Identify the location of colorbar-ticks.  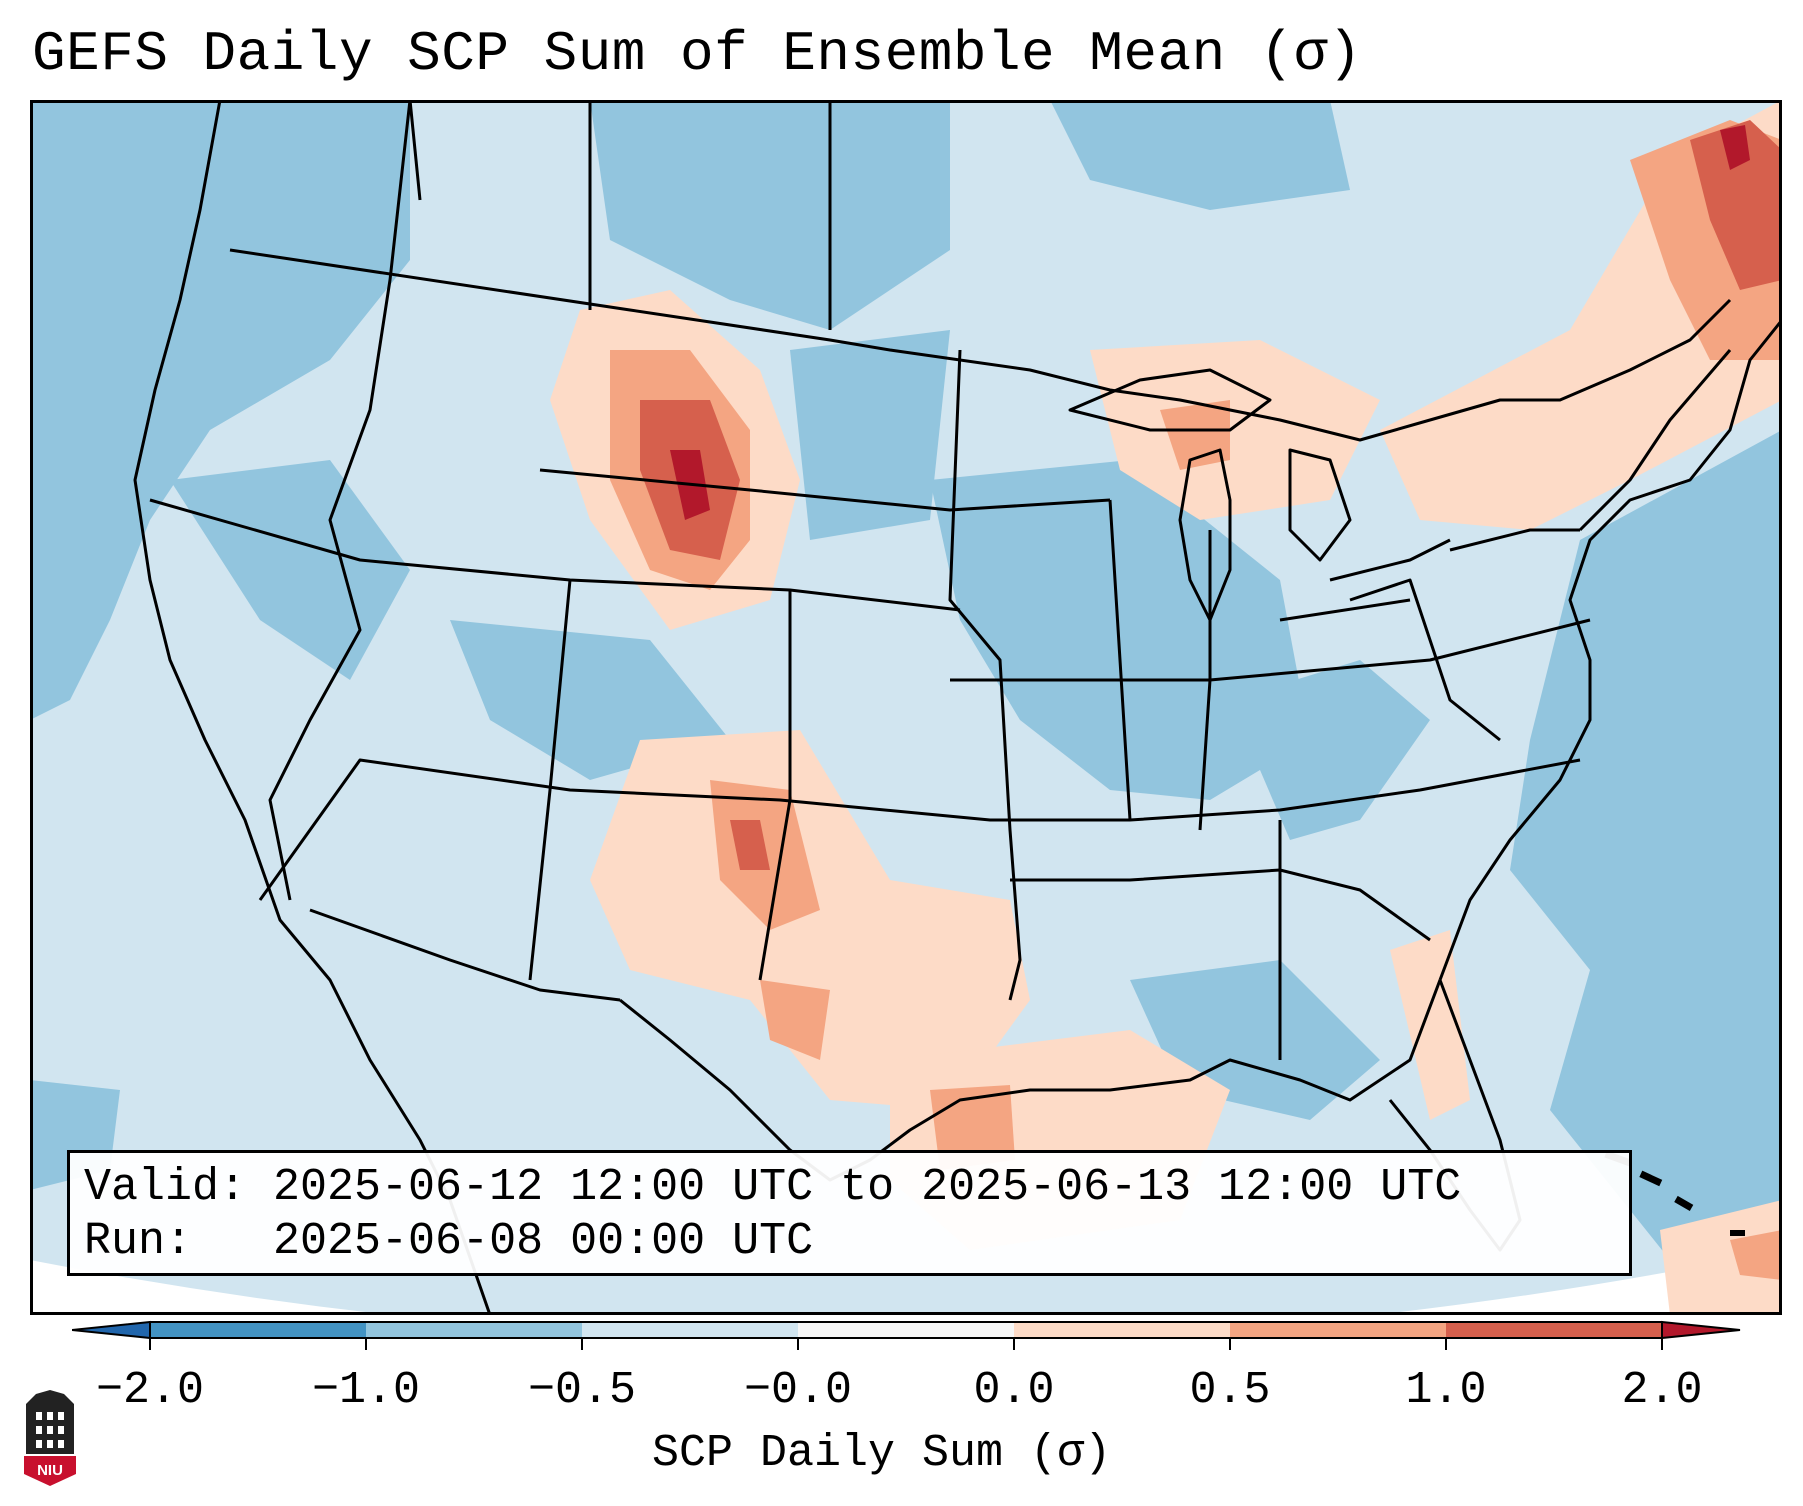
(906, 1344).